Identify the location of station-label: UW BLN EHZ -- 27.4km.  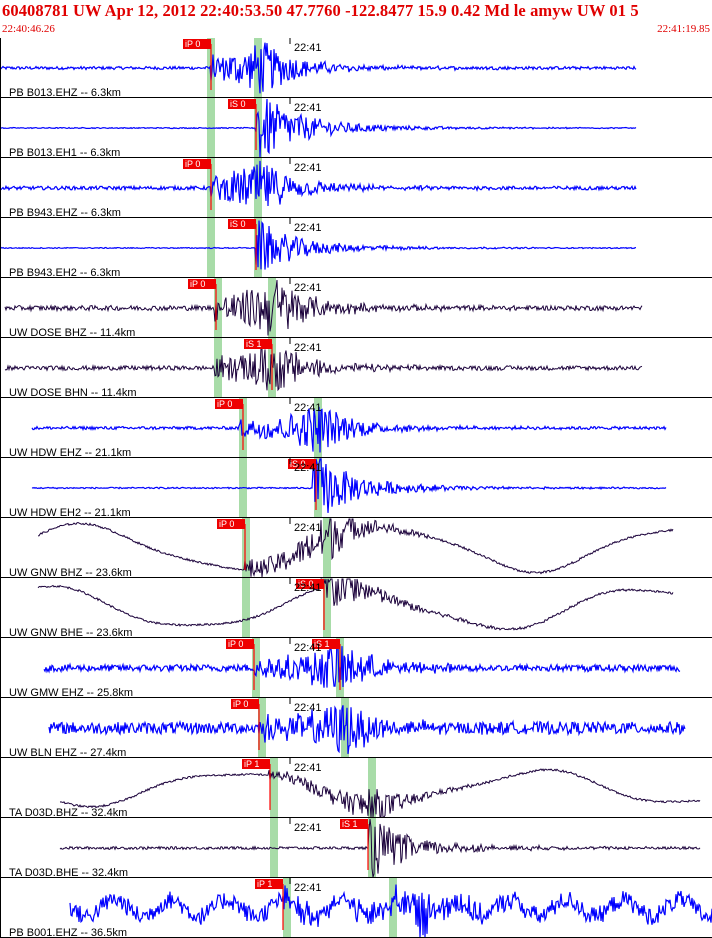
(67, 753).